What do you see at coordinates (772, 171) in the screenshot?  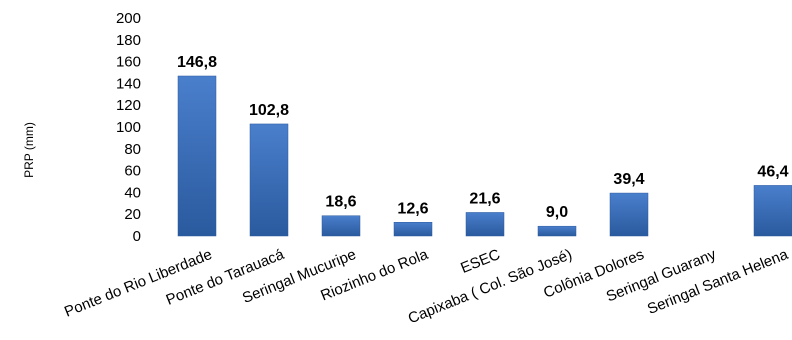 I see `data-label: 46,4` at bounding box center [772, 171].